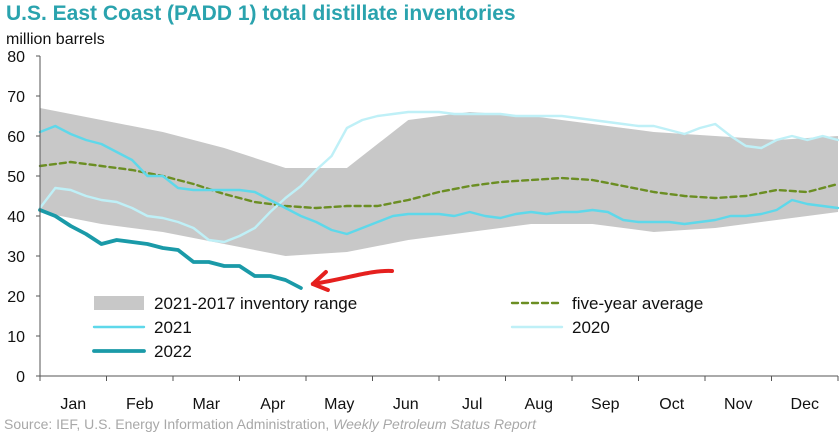 The width and height of the screenshot is (840, 436). Describe the element at coordinates (16, 257) in the screenshot. I see `y-tick-label-30: 30` at that location.